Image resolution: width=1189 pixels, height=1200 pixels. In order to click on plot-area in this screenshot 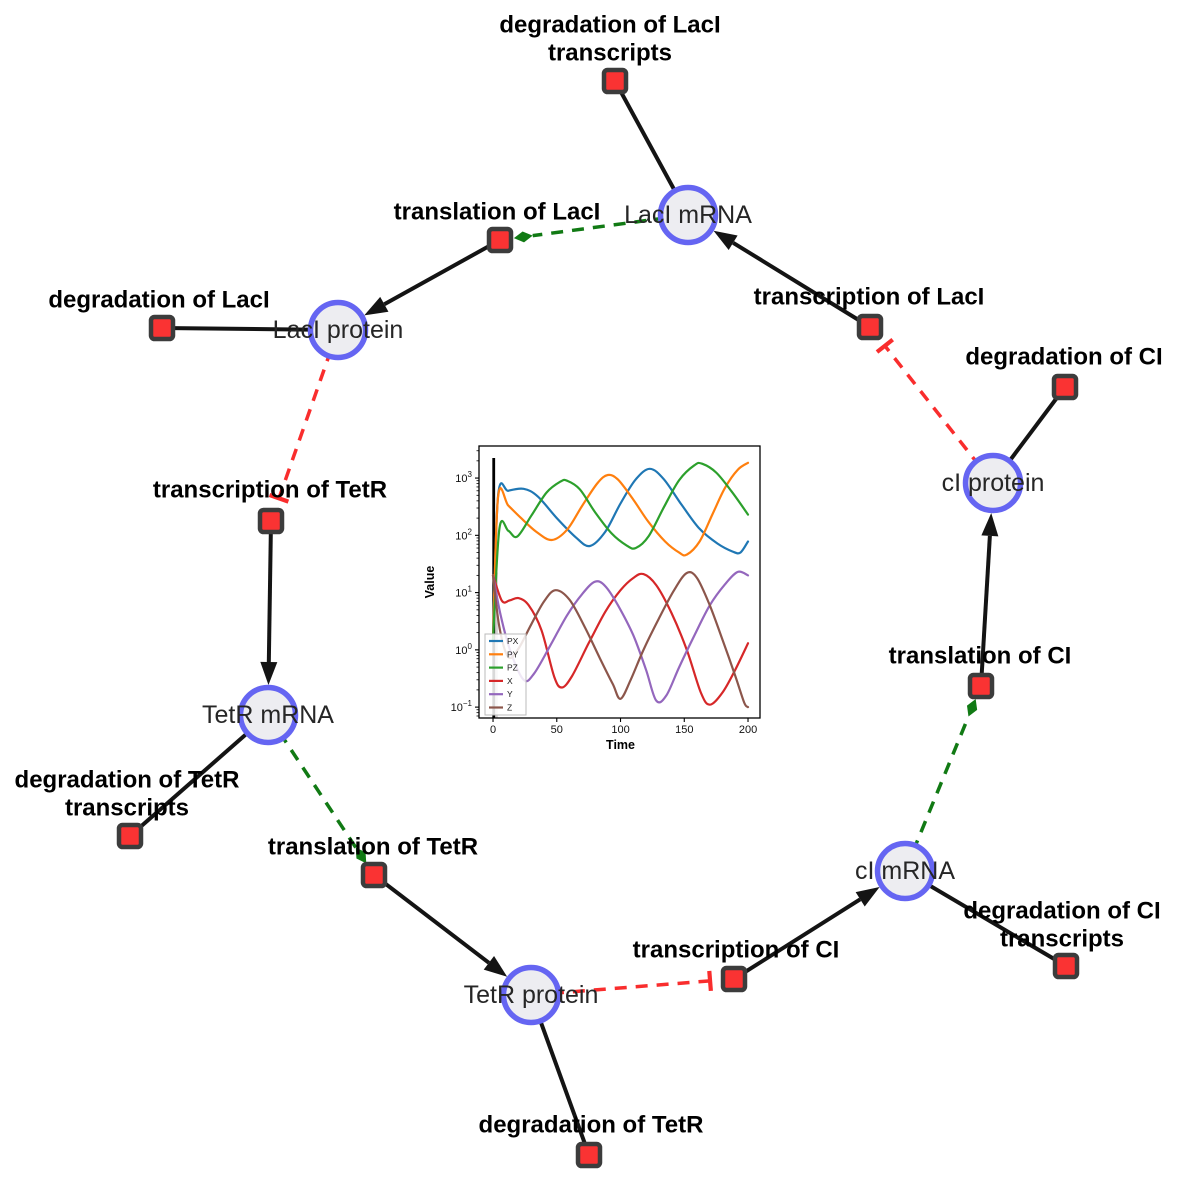, I will do `click(620, 588)`.